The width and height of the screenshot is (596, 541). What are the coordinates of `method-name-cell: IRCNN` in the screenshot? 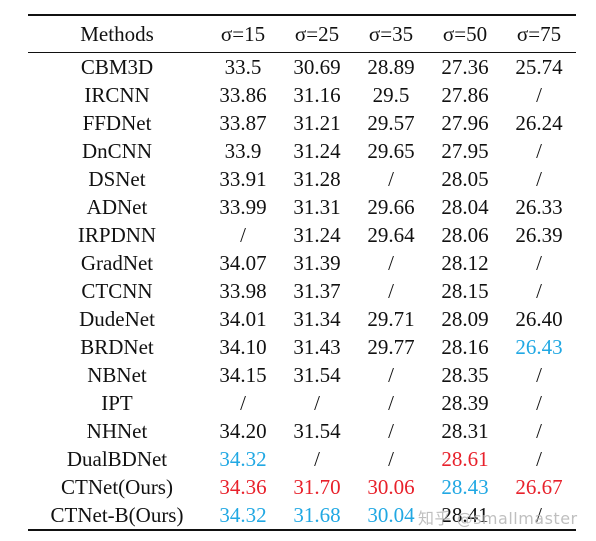 It's located at (117, 95).